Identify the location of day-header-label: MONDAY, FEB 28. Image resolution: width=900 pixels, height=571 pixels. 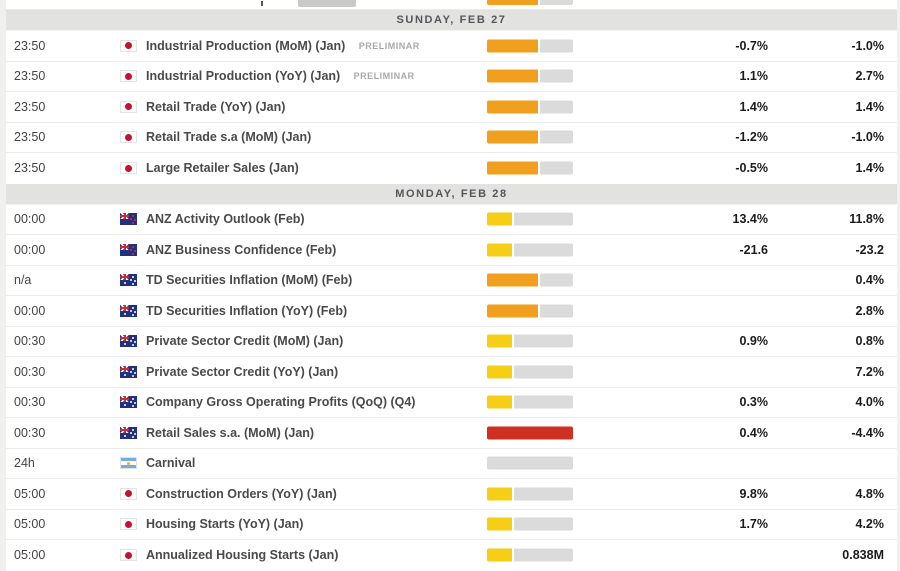
(451, 193).